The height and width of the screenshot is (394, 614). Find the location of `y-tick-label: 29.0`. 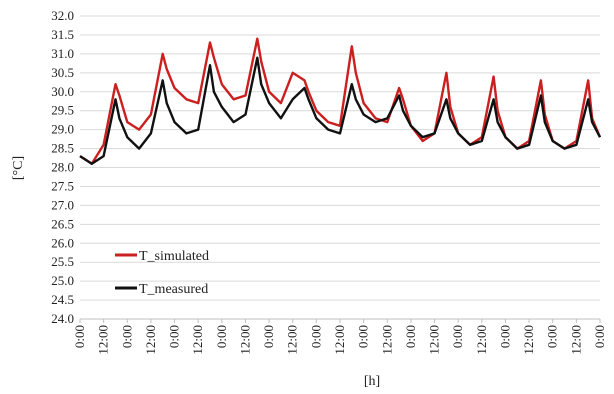

y-tick-label: 29.0 is located at coordinates (62, 129).